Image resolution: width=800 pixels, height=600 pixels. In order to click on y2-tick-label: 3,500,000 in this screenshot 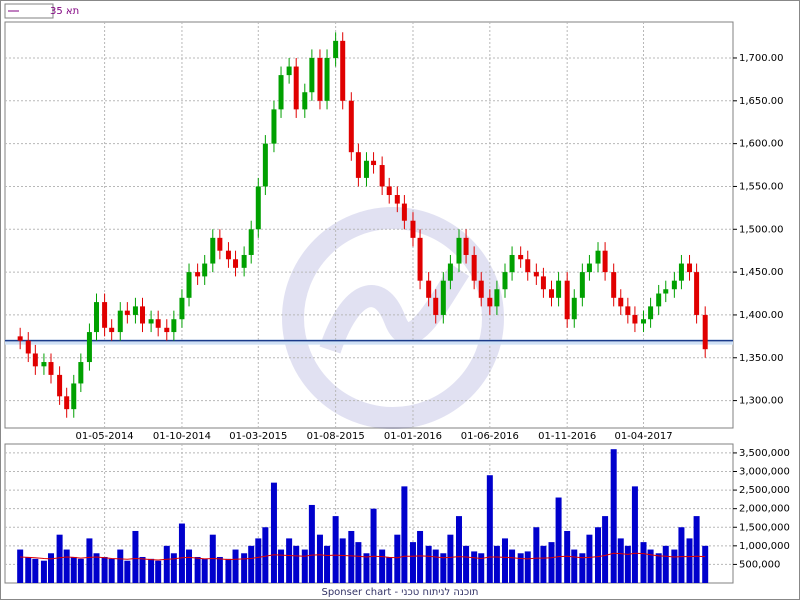, I will do `click(764, 453)`.